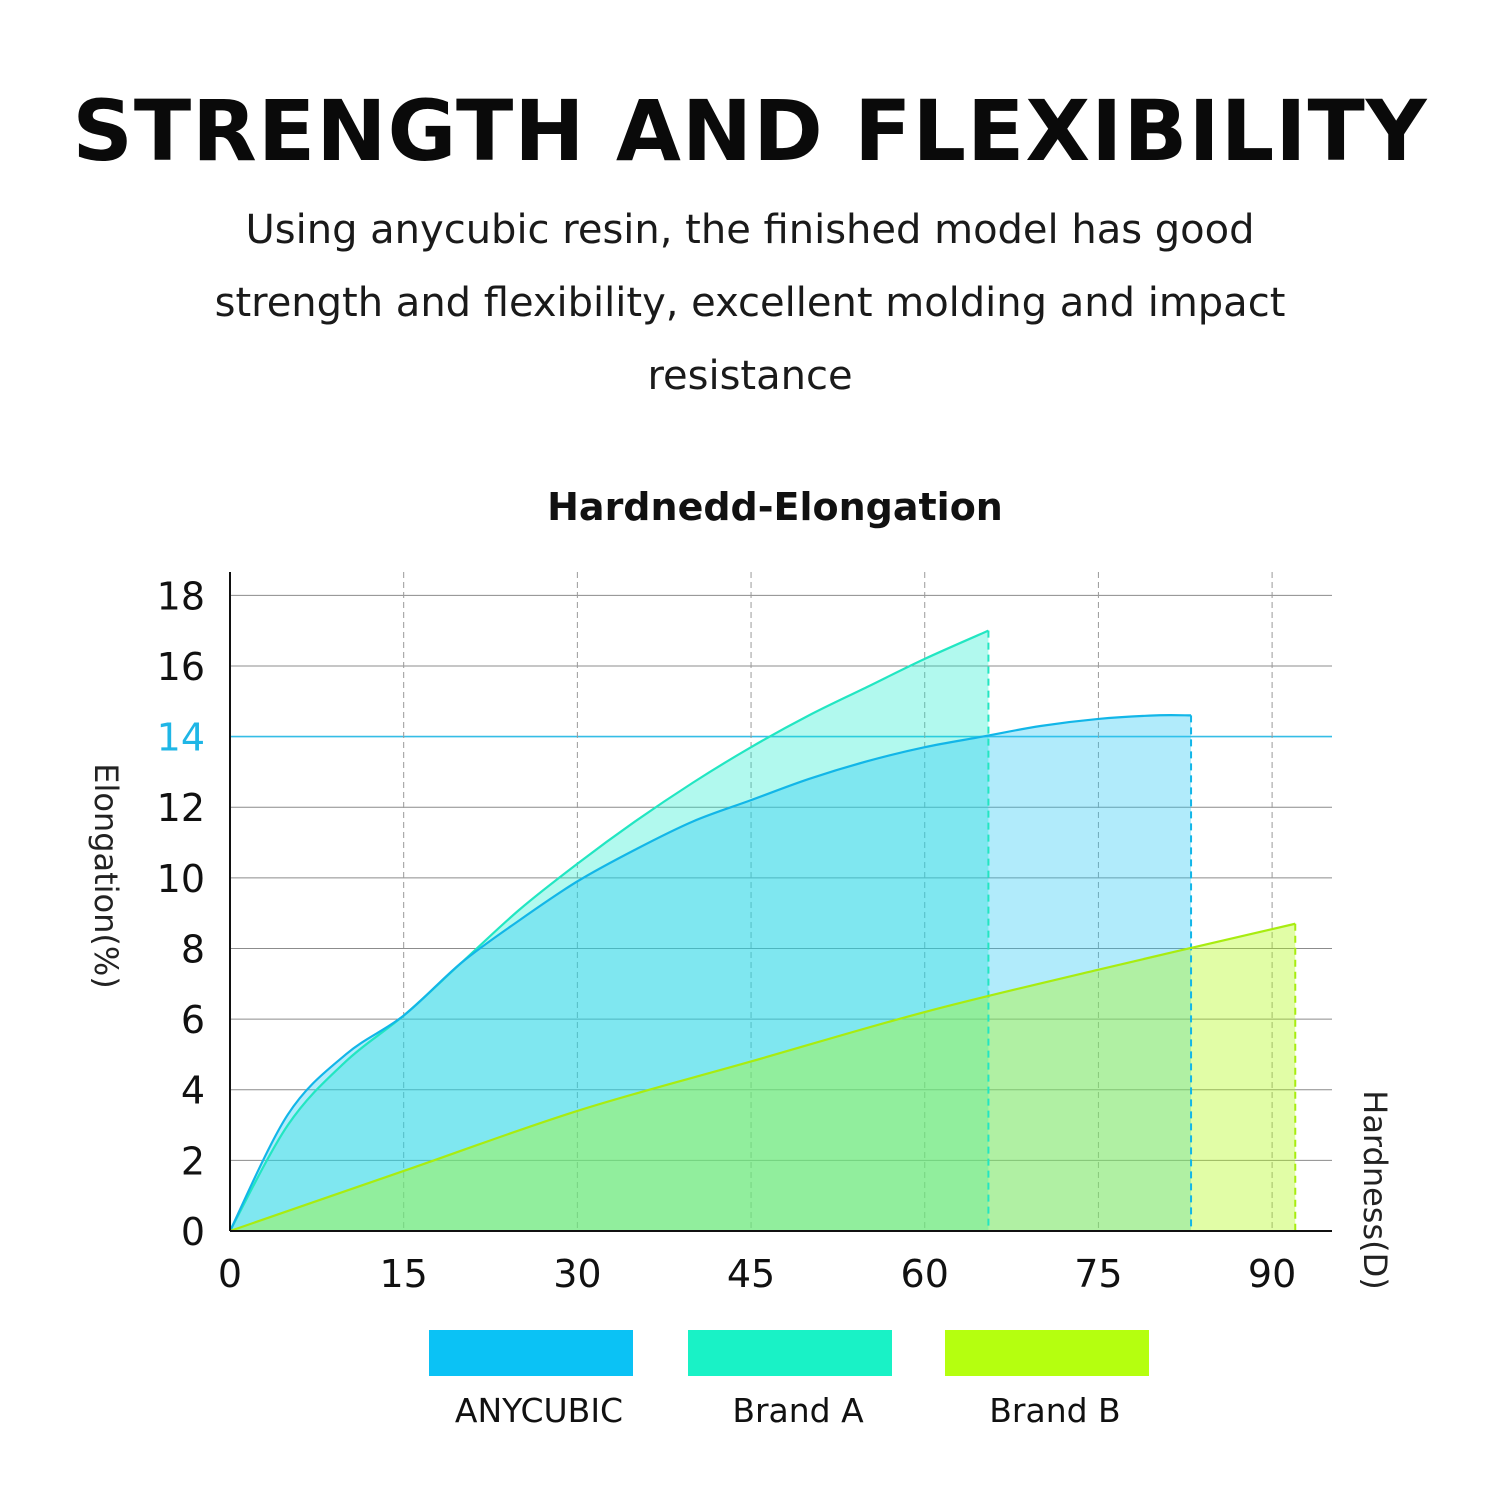 The width and height of the screenshot is (1500, 1500). Describe the element at coordinates (1272, 1274) in the screenshot. I see `x-tick-label: 90` at that location.